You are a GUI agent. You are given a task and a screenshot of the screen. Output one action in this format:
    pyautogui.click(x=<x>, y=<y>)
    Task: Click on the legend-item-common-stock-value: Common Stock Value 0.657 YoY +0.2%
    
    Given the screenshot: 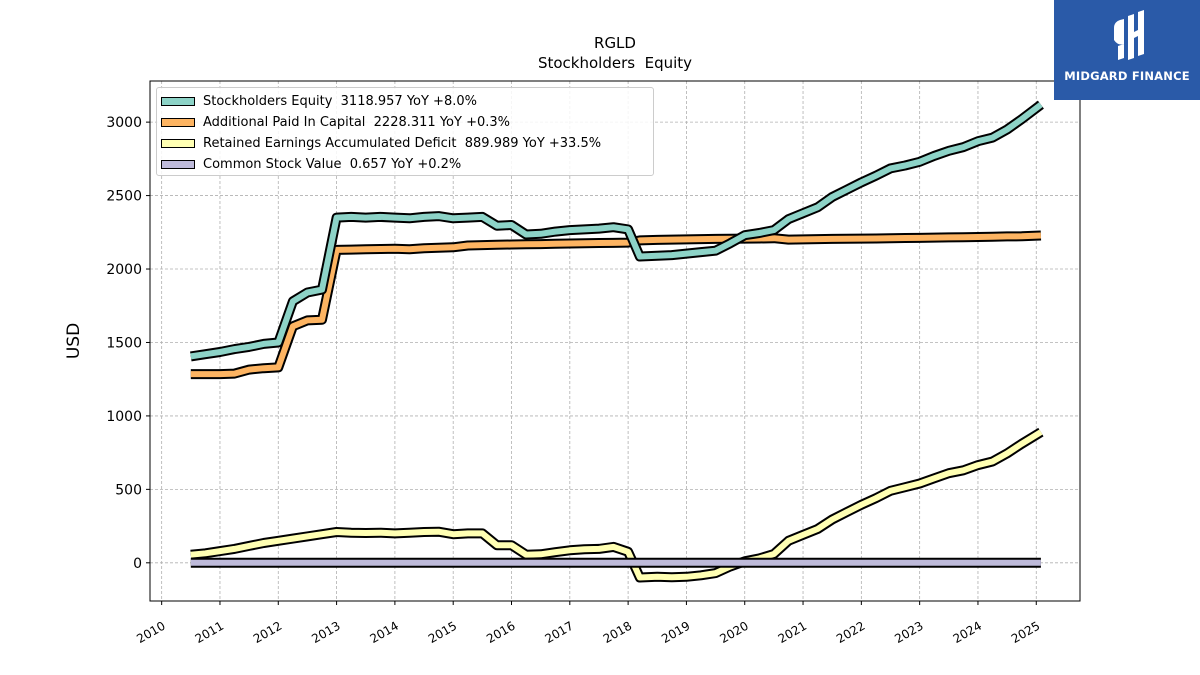 What is the action you would take?
    pyautogui.click(x=311, y=164)
    